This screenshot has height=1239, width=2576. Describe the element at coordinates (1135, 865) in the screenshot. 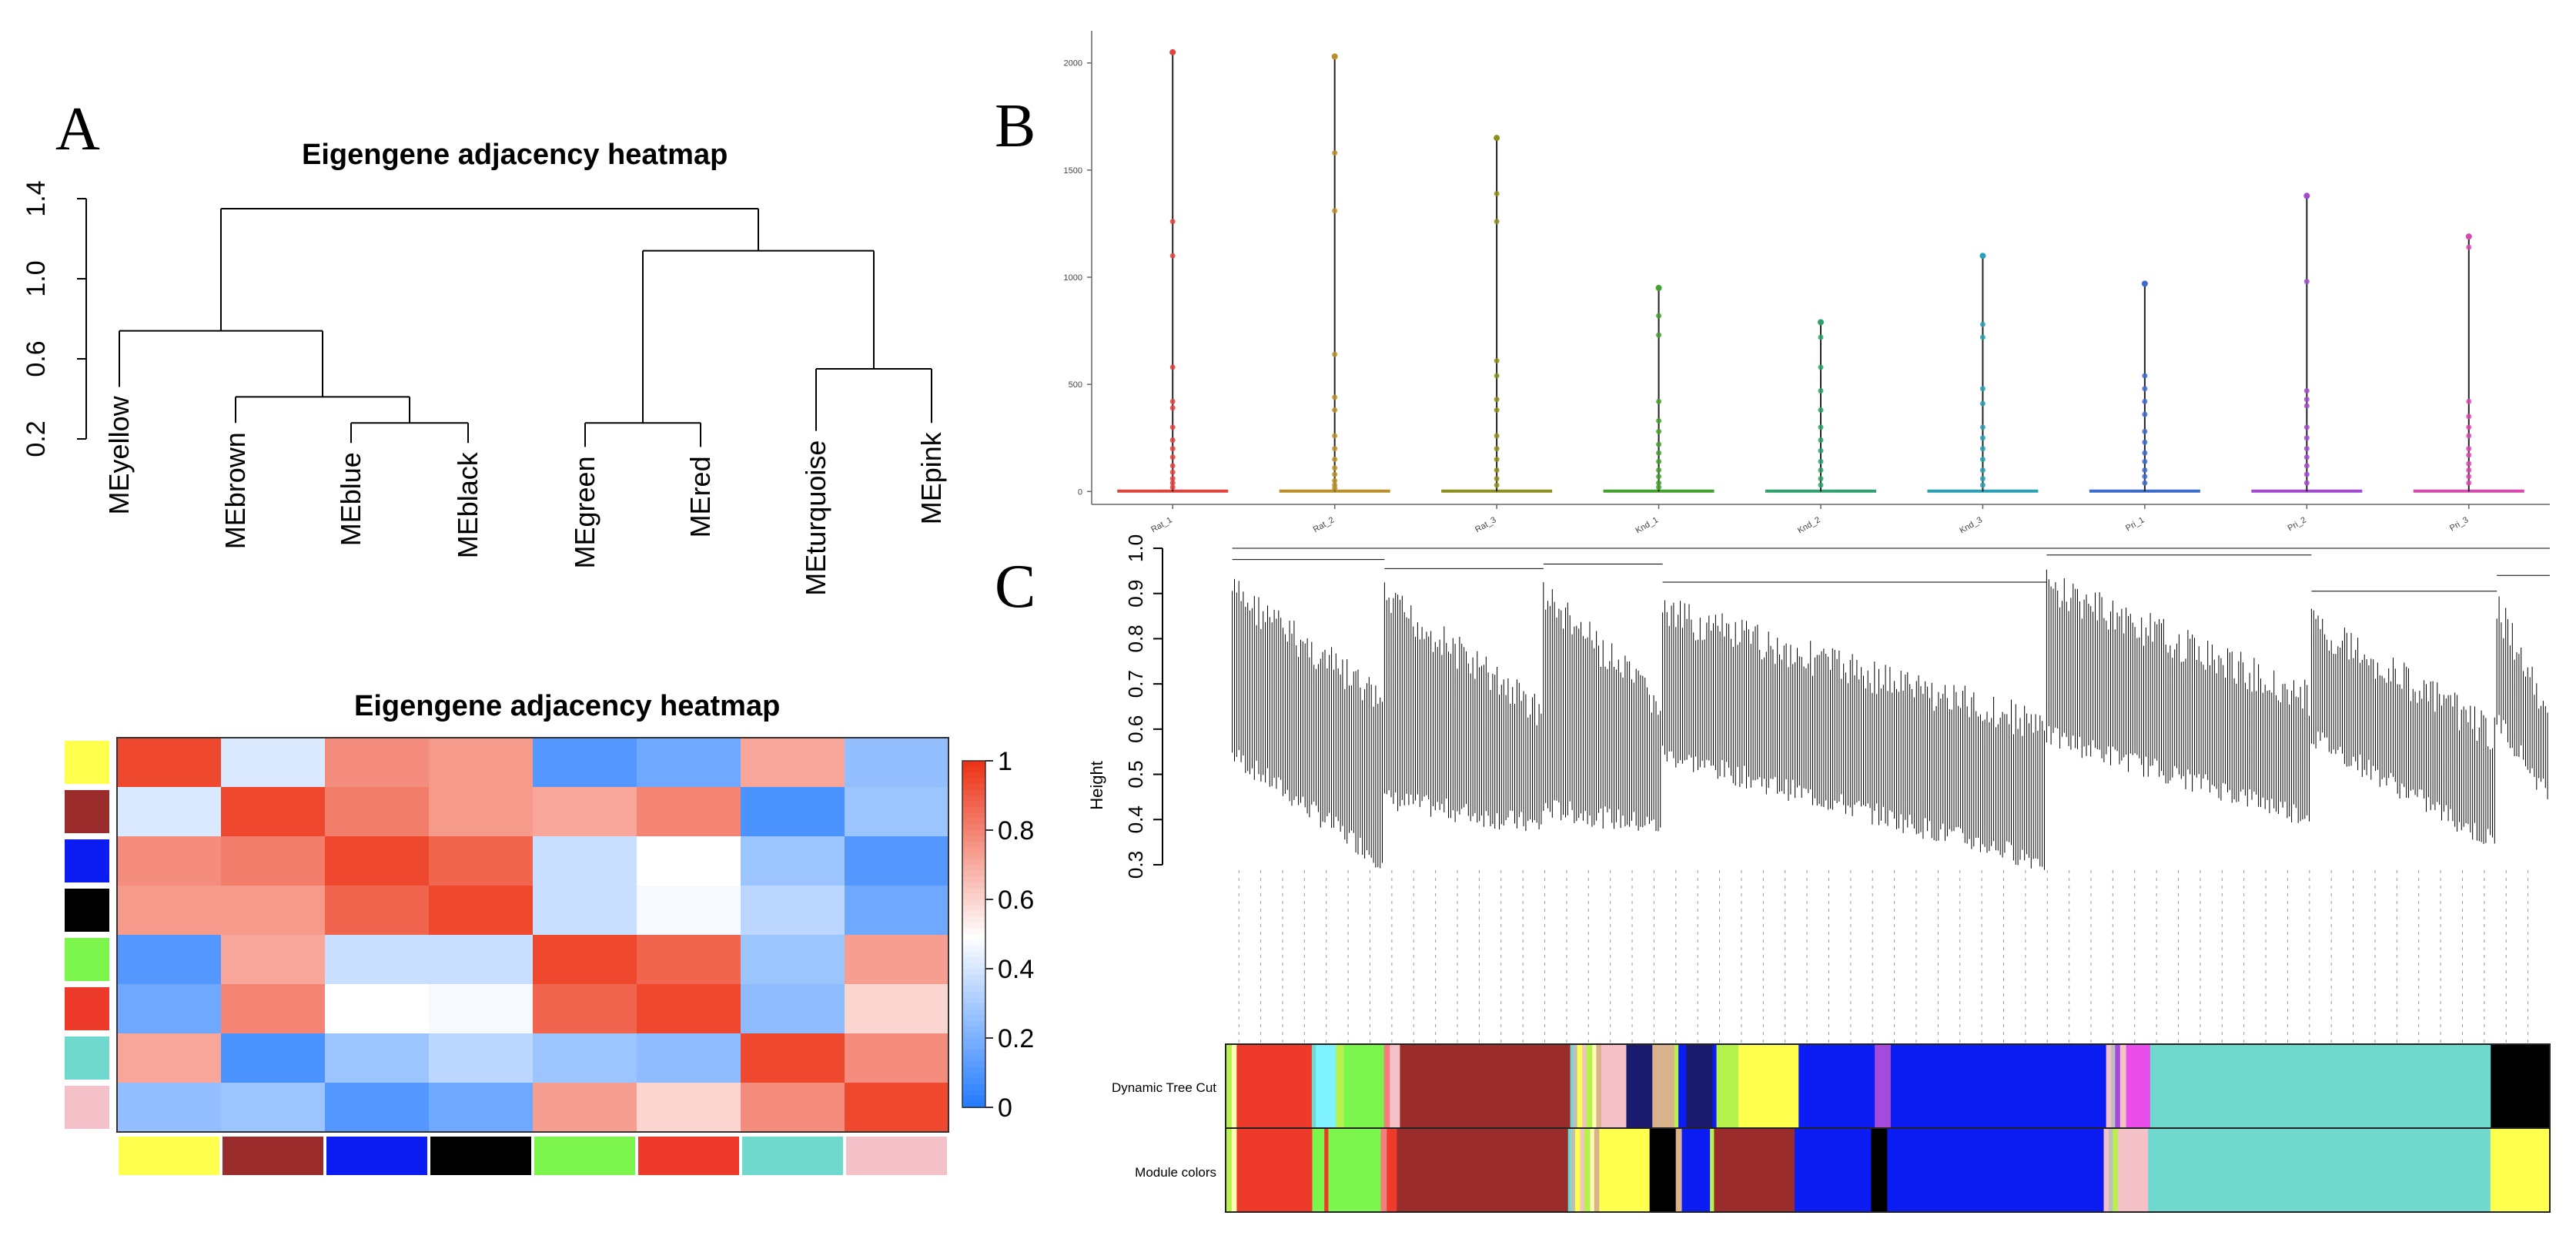

I see `y-tick-label: 0.3` at that location.